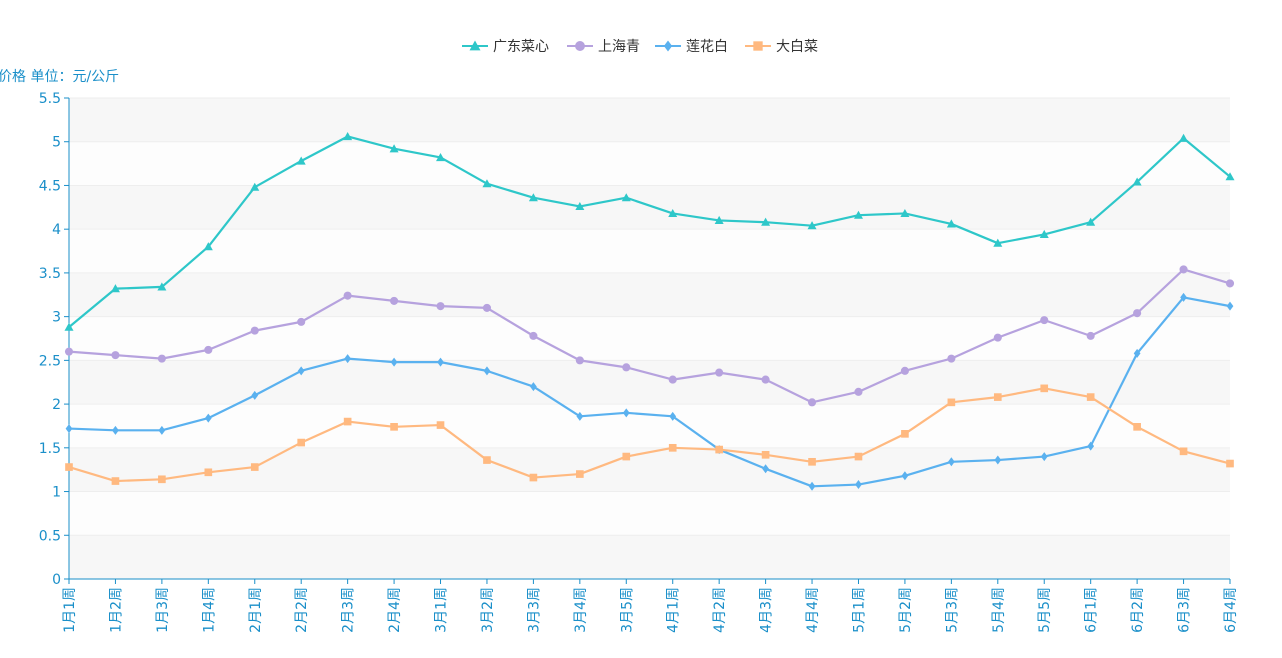 The width and height of the screenshot is (1282, 658). I want to click on x-tick-label: 2月2周, so click(302, 610).